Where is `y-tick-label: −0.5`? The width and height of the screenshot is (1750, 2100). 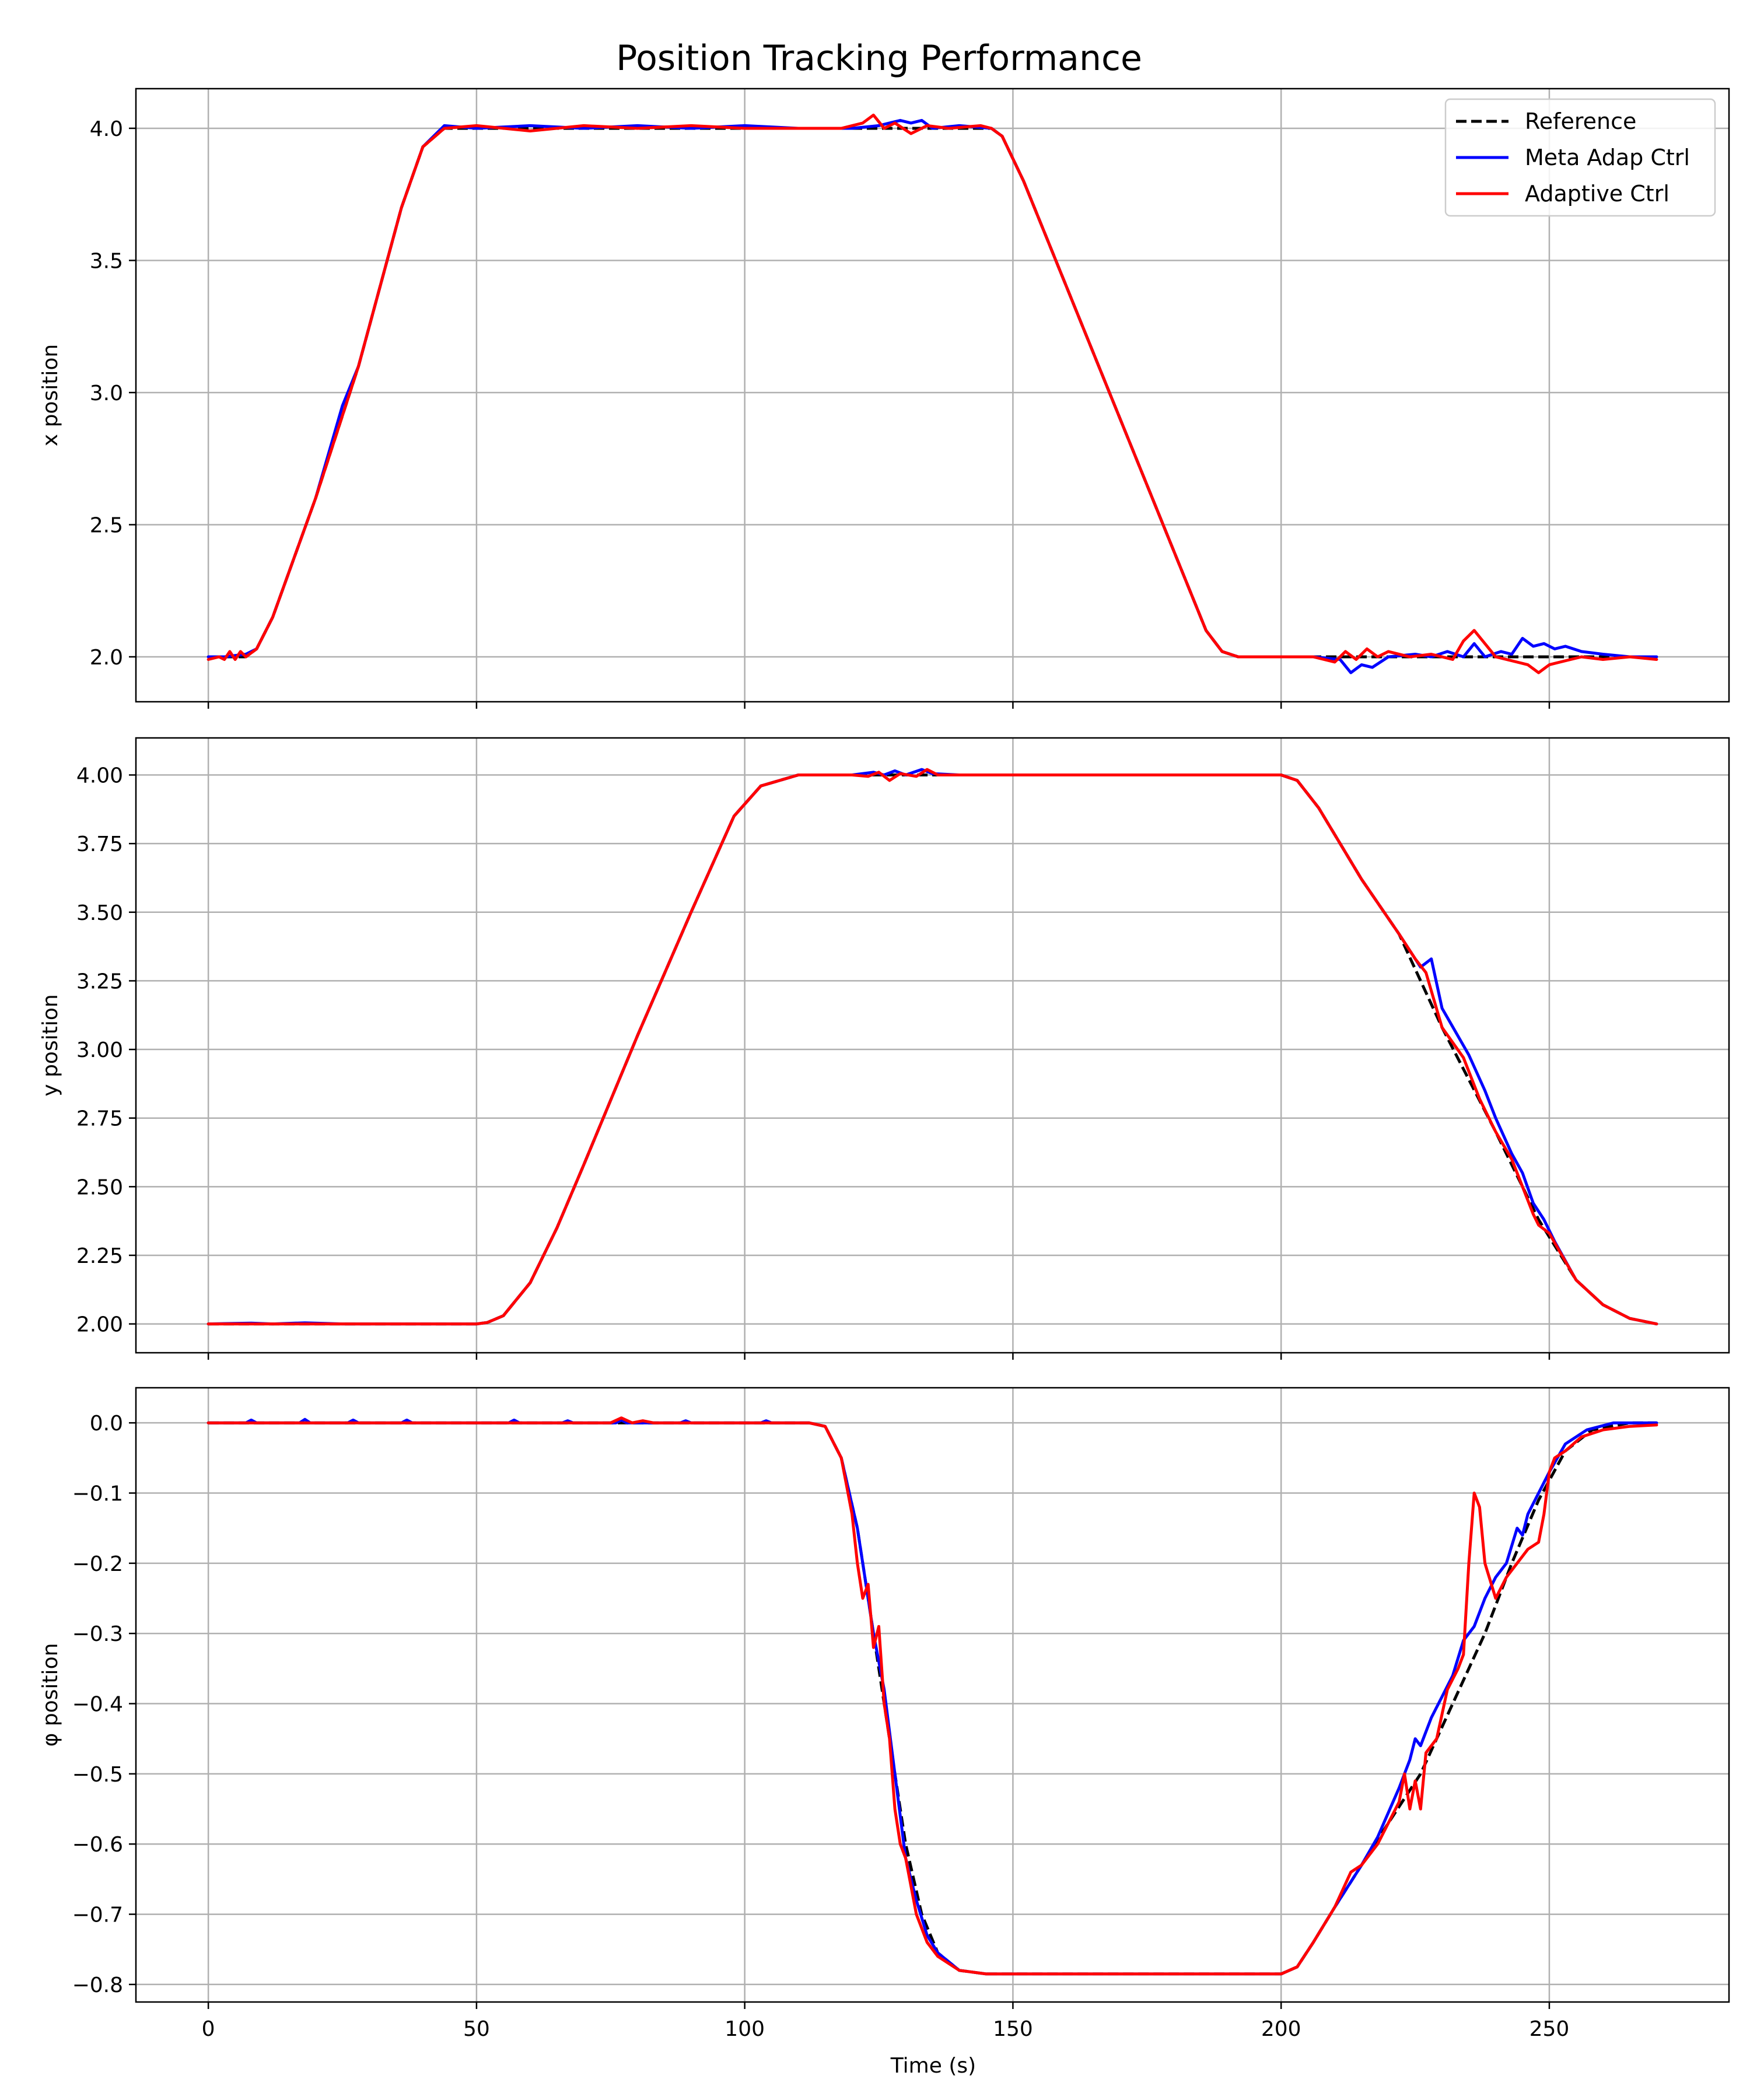
y-tick-label: −0.5 is located at coordinates (97, 1775).